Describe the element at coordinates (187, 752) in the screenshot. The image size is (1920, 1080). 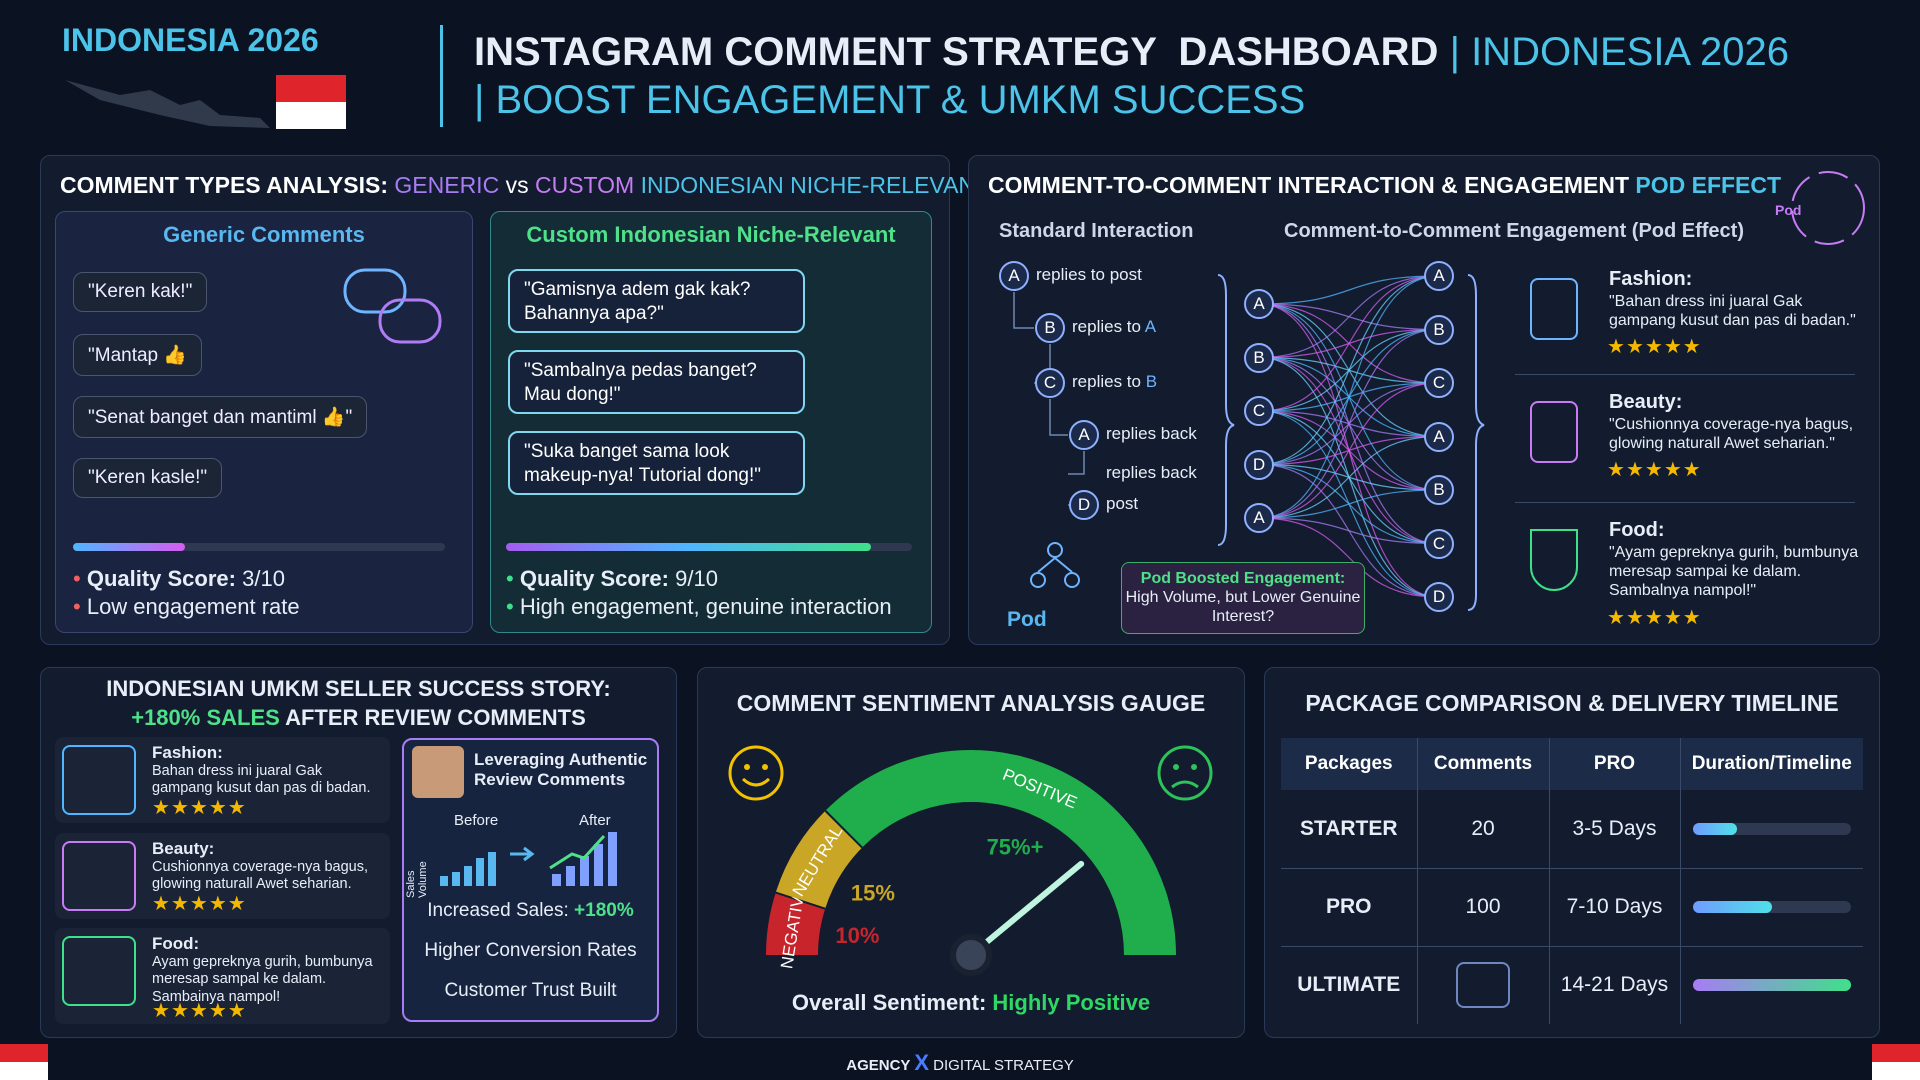
I see `item-category: Fashion:` at that location.